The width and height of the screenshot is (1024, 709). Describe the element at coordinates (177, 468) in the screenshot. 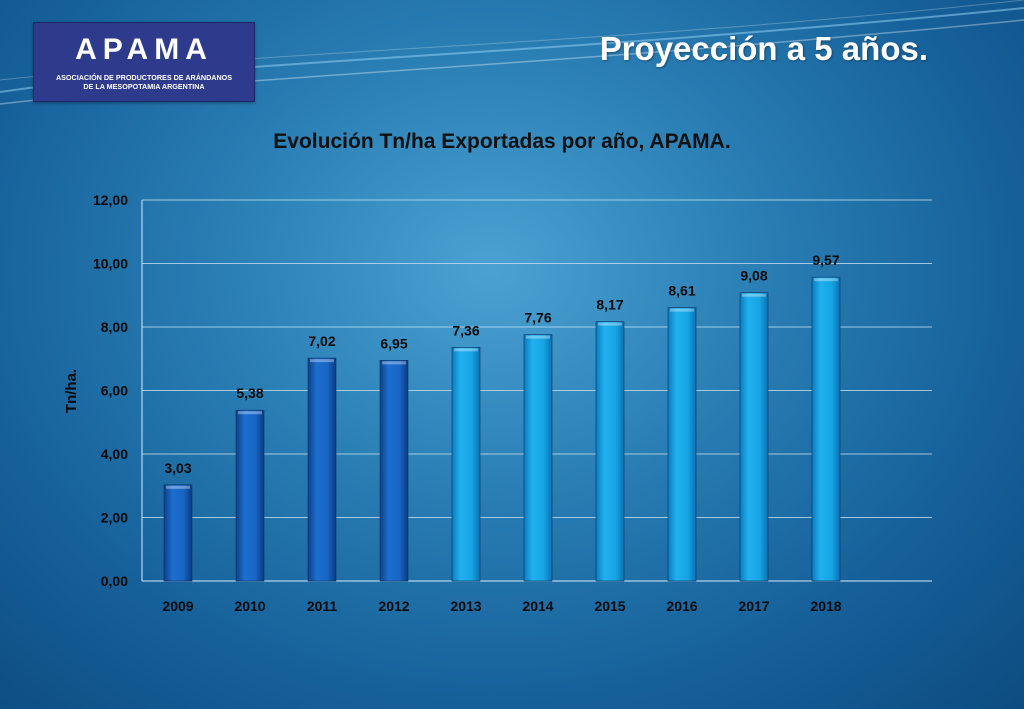

I see `data-label: 3,03` at that location.